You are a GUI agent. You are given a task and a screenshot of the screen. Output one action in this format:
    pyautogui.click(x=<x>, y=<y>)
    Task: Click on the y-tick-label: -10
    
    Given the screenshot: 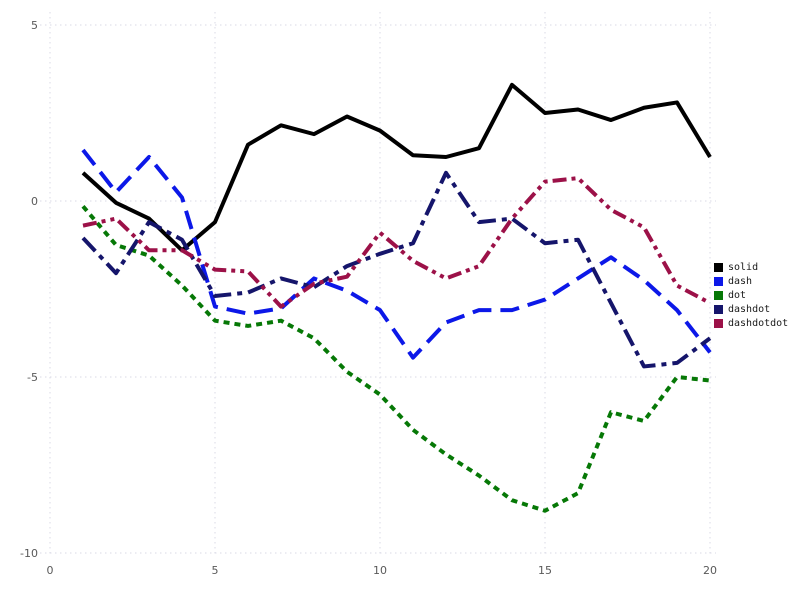 What is the action you would take?
    pyautogui.click(x=29, y=553)
    